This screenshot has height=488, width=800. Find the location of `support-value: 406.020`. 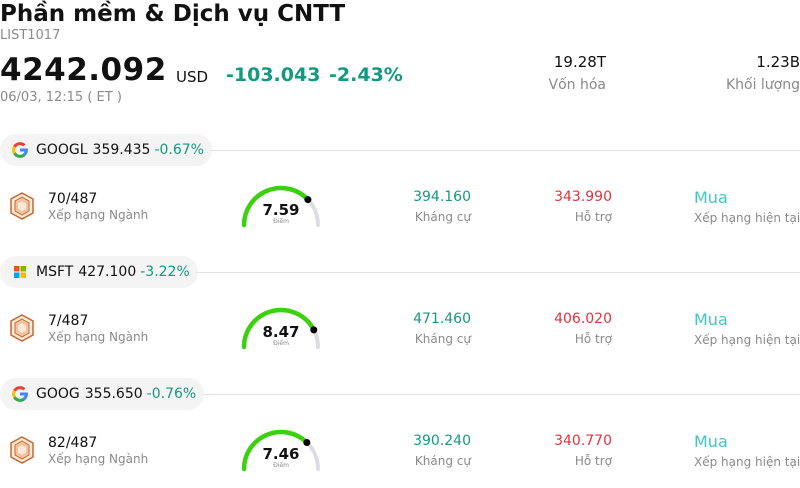

support-value: 406.020 is located at coordinates (583, 319).